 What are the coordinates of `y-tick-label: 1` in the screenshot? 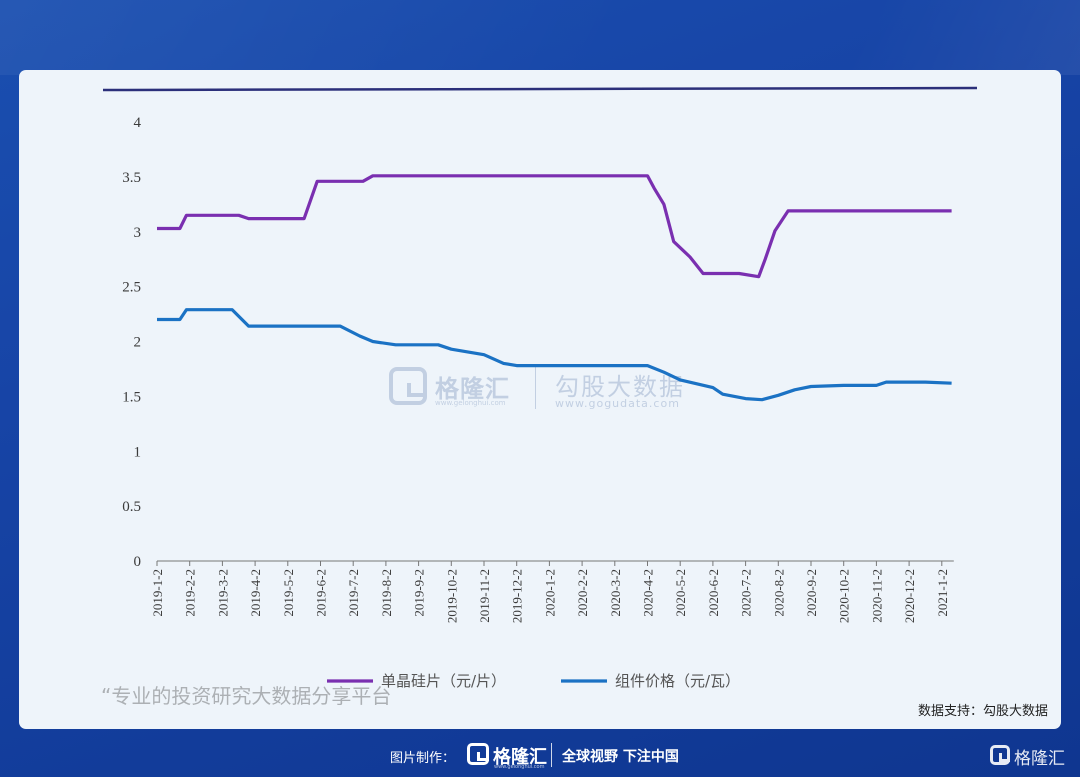 It's located at (138, 452).